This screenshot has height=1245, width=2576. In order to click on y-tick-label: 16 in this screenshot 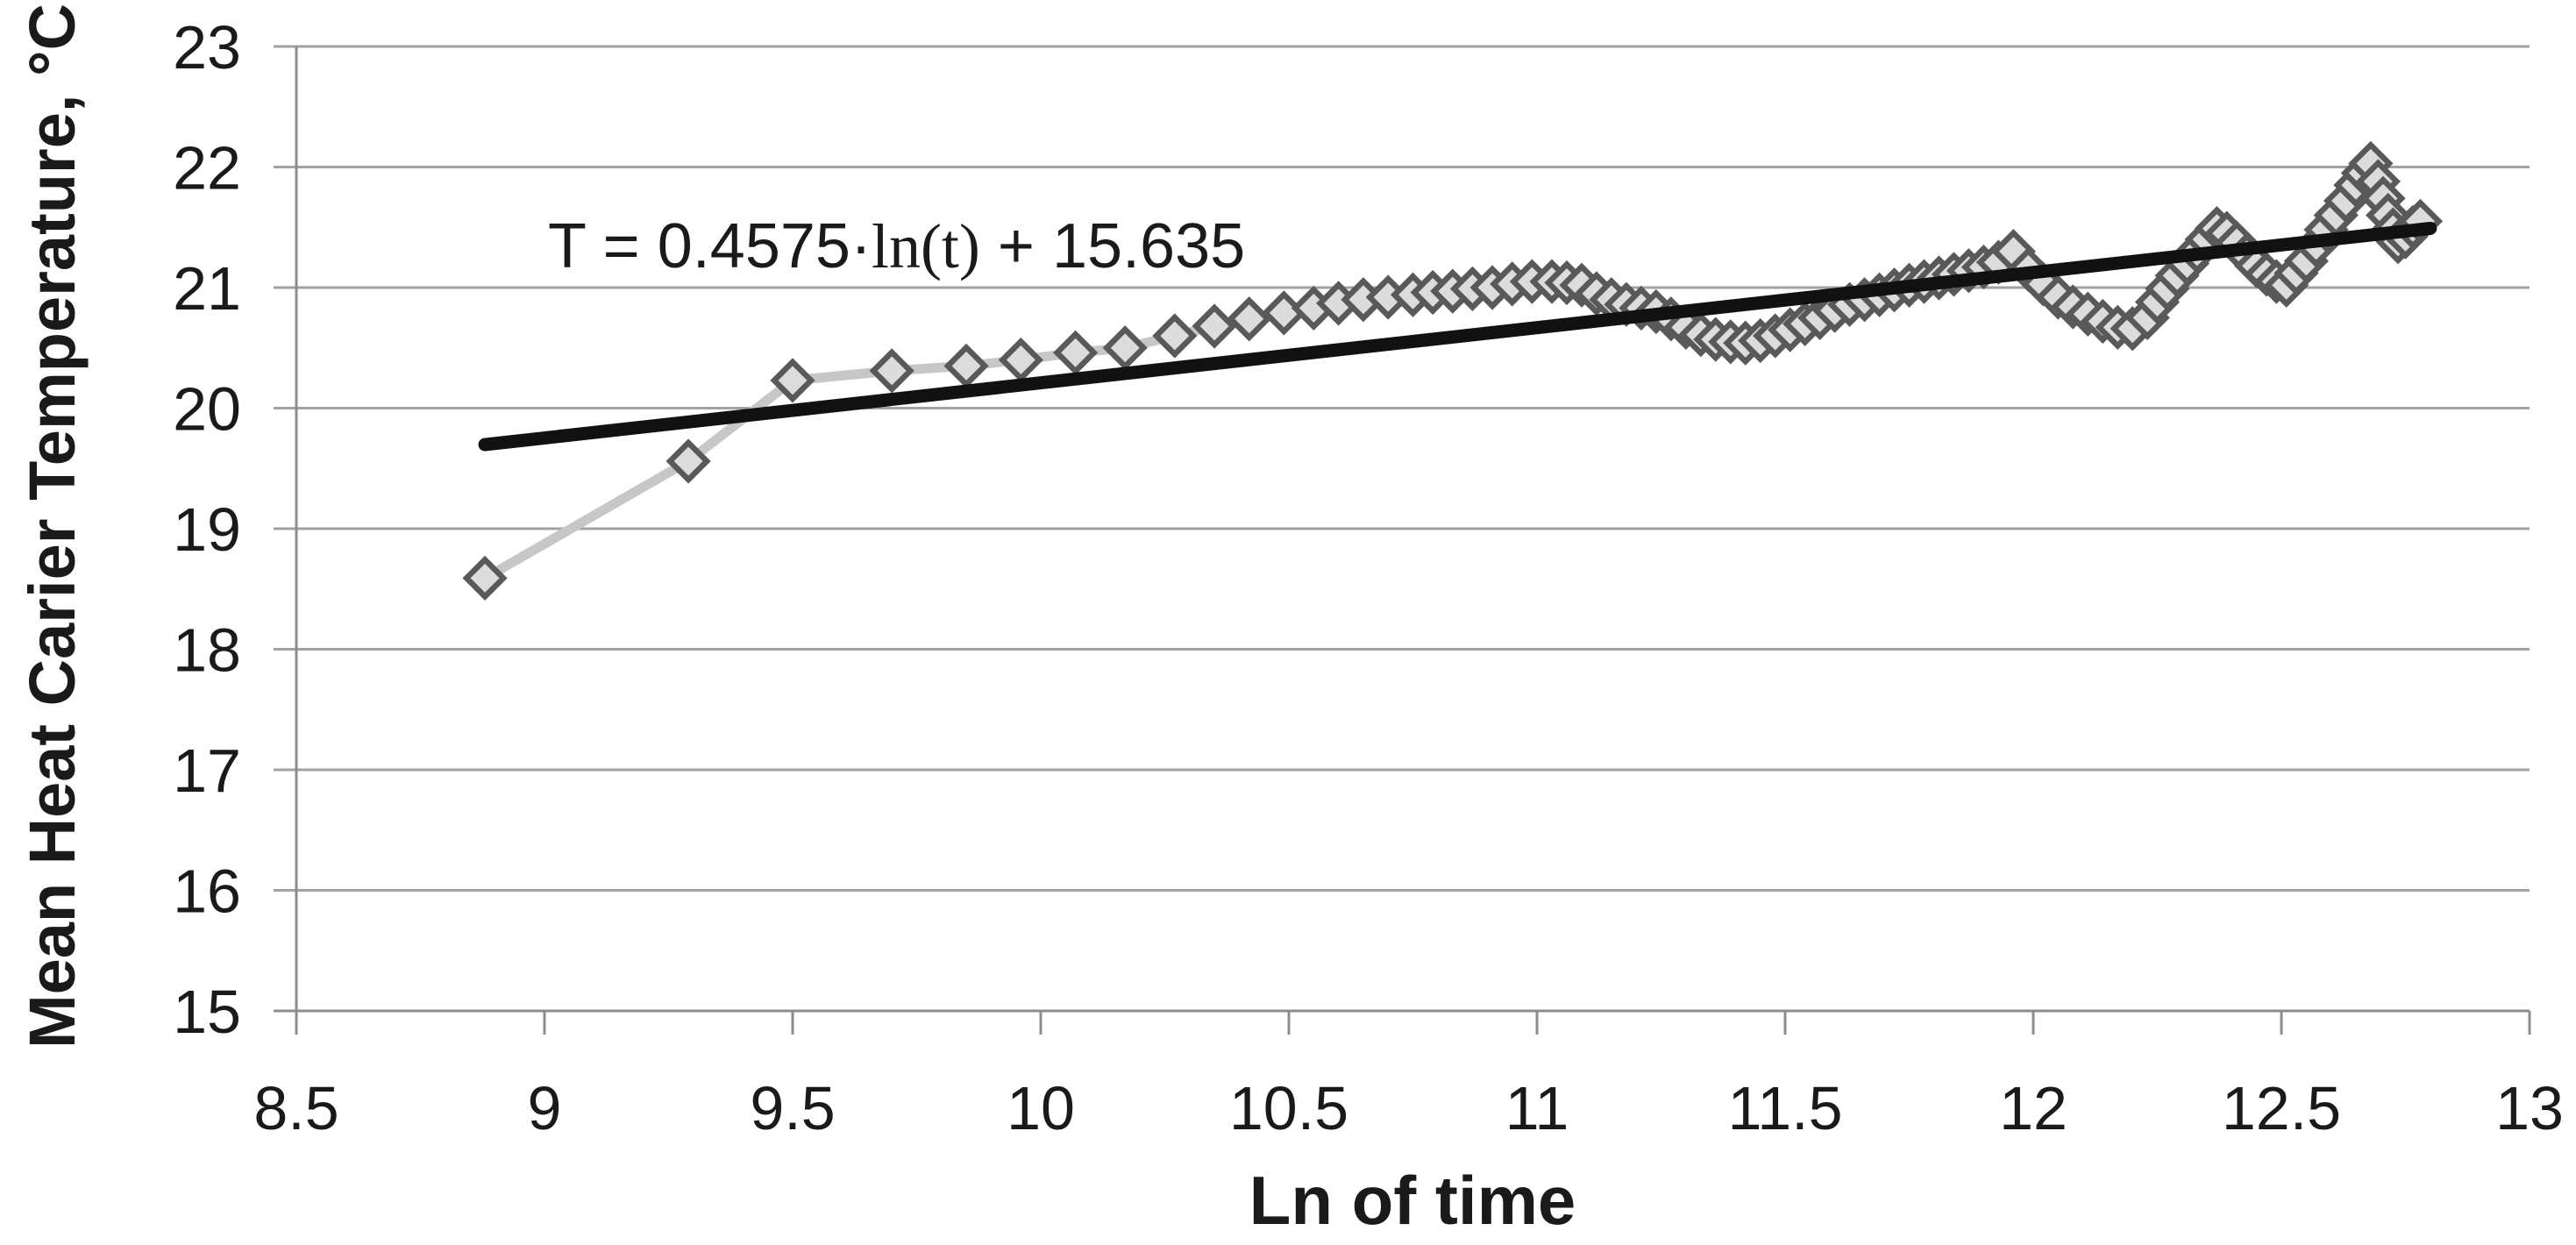, I will do `click(207, 892)`.